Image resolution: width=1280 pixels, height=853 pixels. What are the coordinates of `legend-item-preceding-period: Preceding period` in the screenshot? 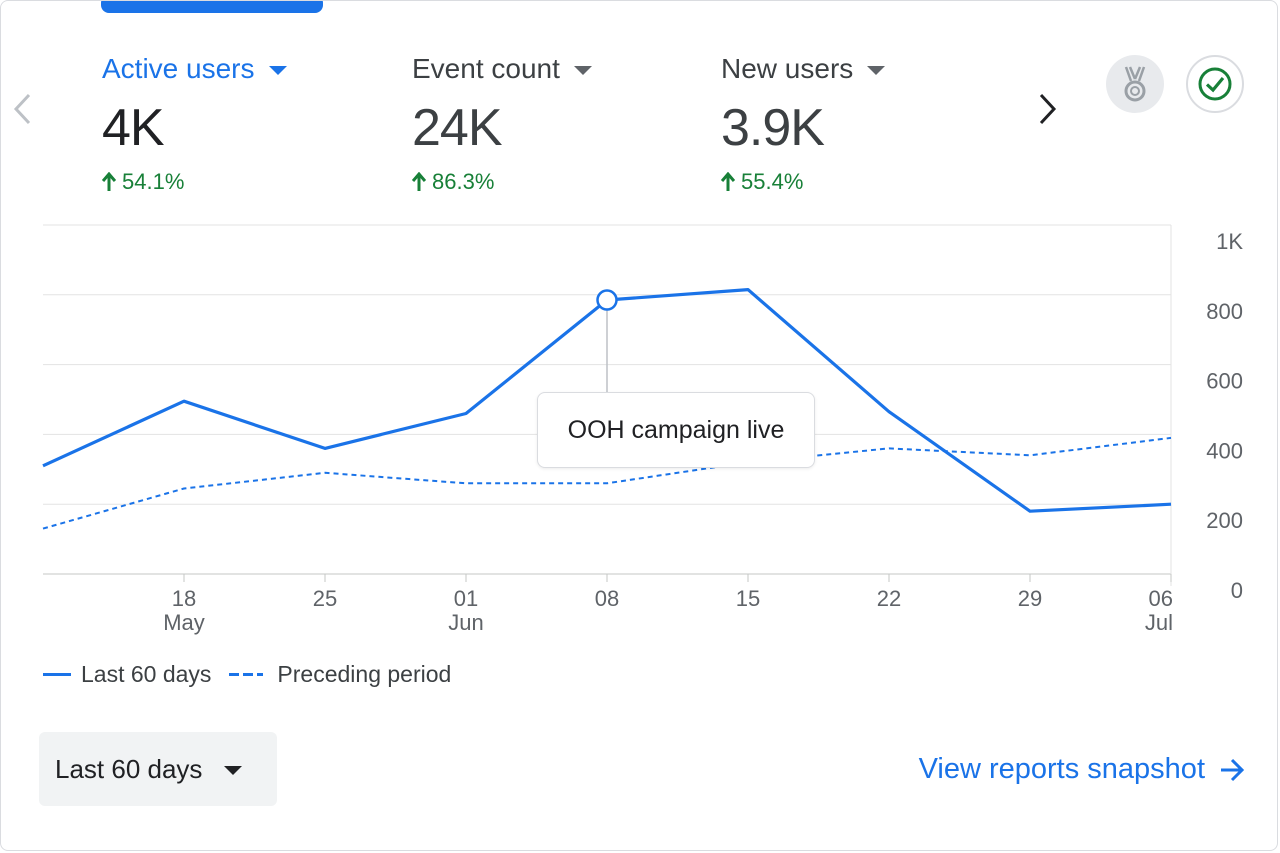 It's located at (340, 674).